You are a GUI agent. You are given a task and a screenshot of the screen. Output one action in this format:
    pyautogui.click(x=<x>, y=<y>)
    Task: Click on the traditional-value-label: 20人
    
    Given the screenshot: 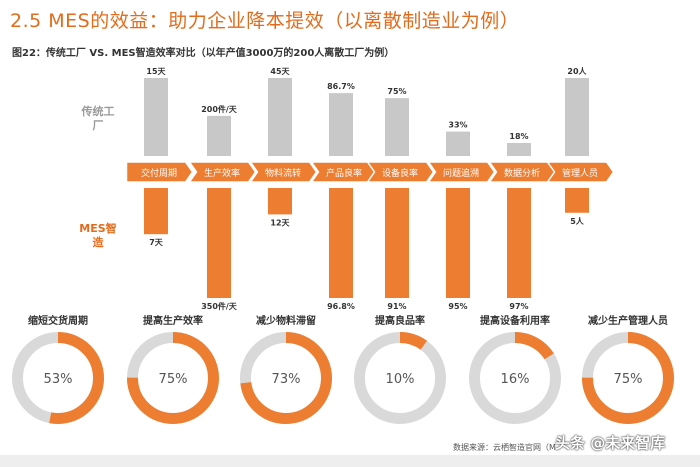 What is the action you would take?
    pyautogui.click(x=577, y=71)
    